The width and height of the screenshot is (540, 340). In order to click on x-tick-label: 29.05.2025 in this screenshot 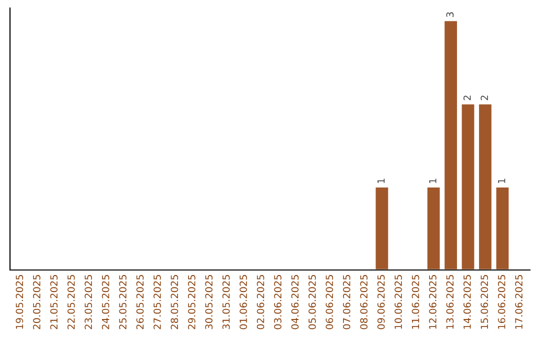, I will do `click(192, 302)`.